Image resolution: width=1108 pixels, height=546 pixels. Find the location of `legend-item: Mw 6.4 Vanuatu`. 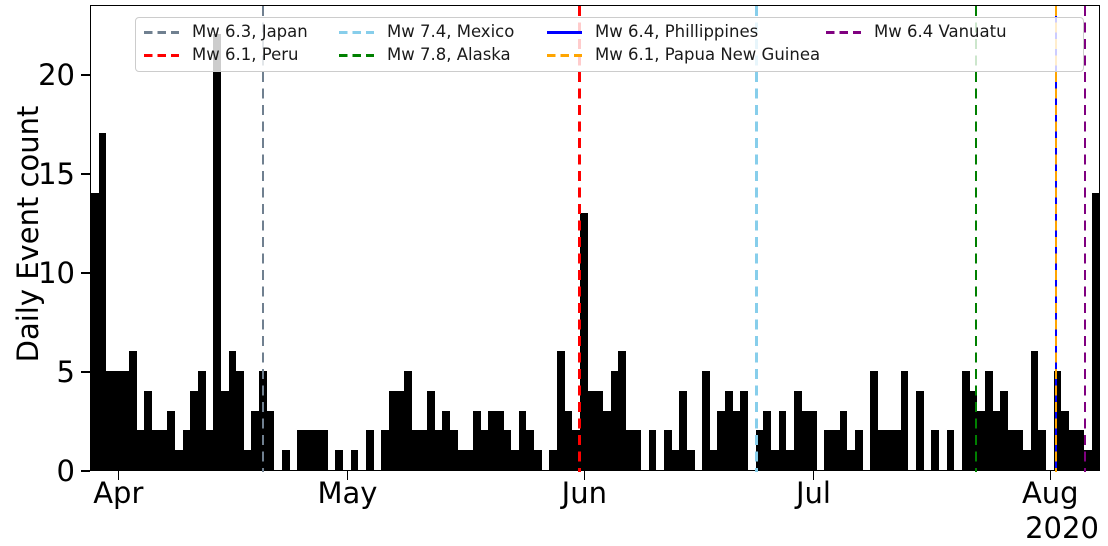

legend-item: Mw 6.4 Vanuatu is located at coordinates (916, 32).